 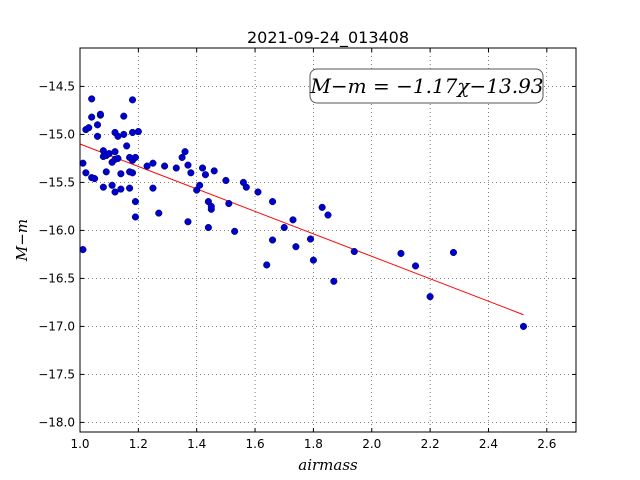 I want to click on x-tick-label: 2.0, so click(x=371, y=444).